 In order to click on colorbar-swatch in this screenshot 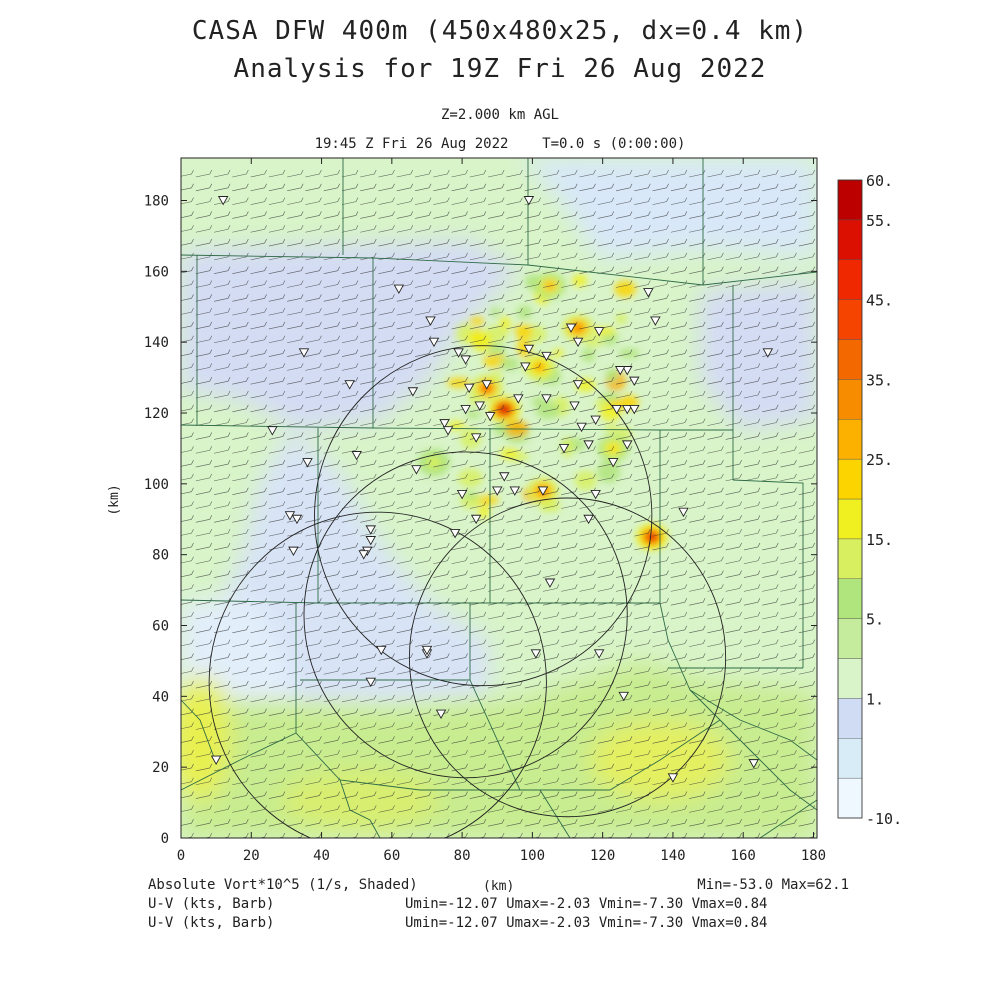, I will do `click(850, 718)`.